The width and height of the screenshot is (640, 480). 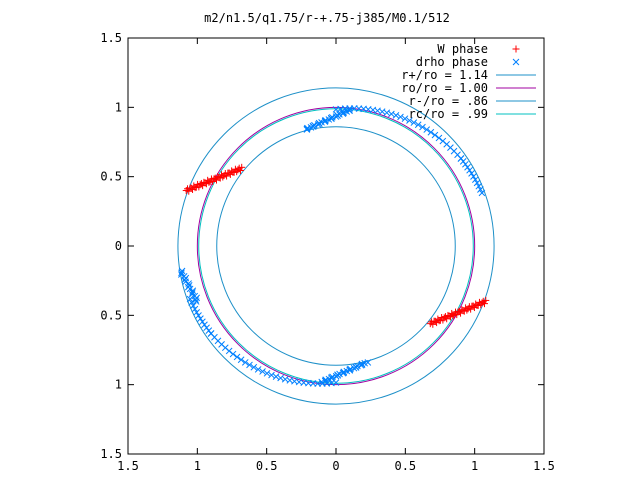 I want to click on chart-title: m2/n1.5/q1.75/r-+.75-j385/M0.1/512, so click(x=327, y=18).